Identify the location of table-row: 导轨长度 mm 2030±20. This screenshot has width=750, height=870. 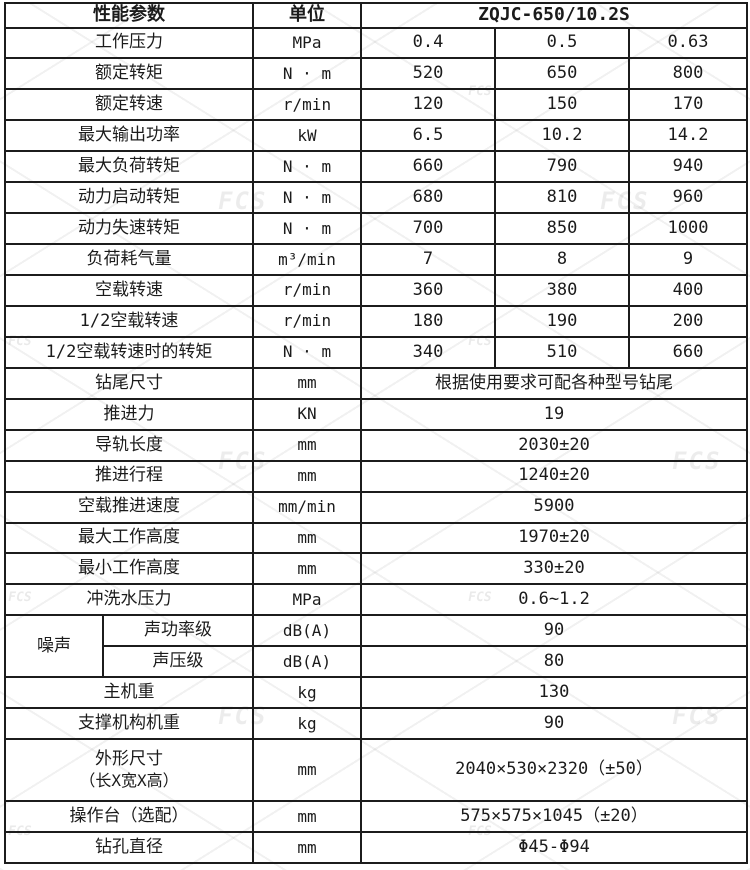
(376, 445).